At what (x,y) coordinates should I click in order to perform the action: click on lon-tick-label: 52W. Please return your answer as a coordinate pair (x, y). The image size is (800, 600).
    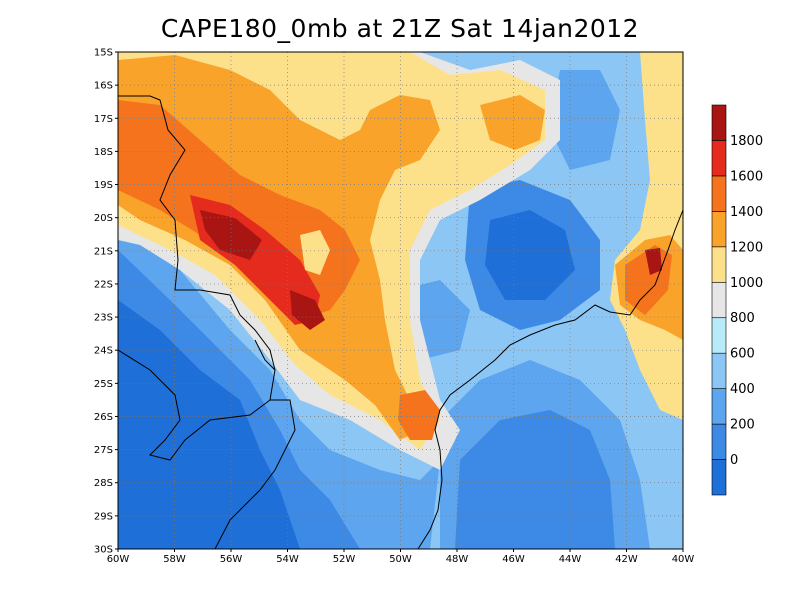
    Looking at the image, I should click on (344, 559).